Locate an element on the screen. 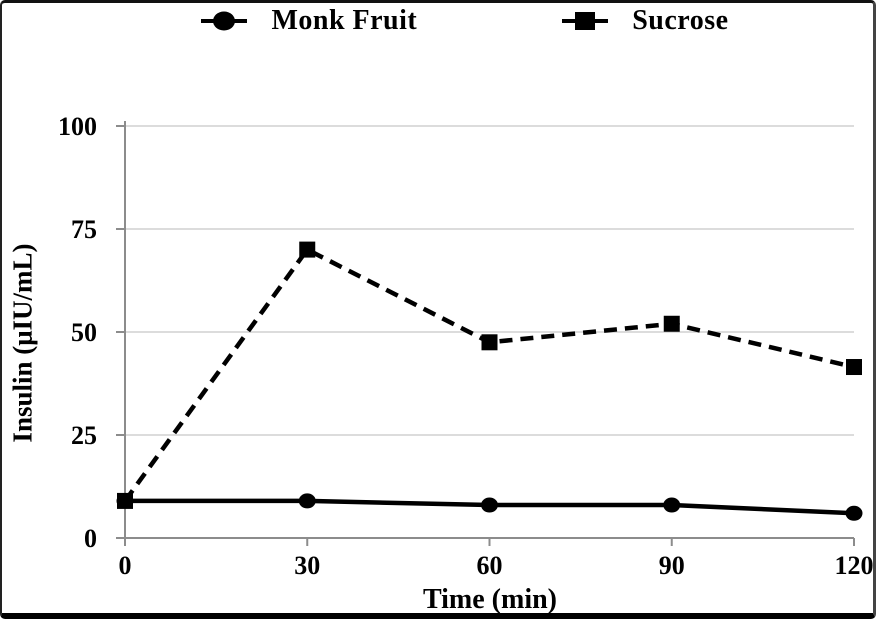  y-tick-label: 100 is located at coordinates (77, 126).